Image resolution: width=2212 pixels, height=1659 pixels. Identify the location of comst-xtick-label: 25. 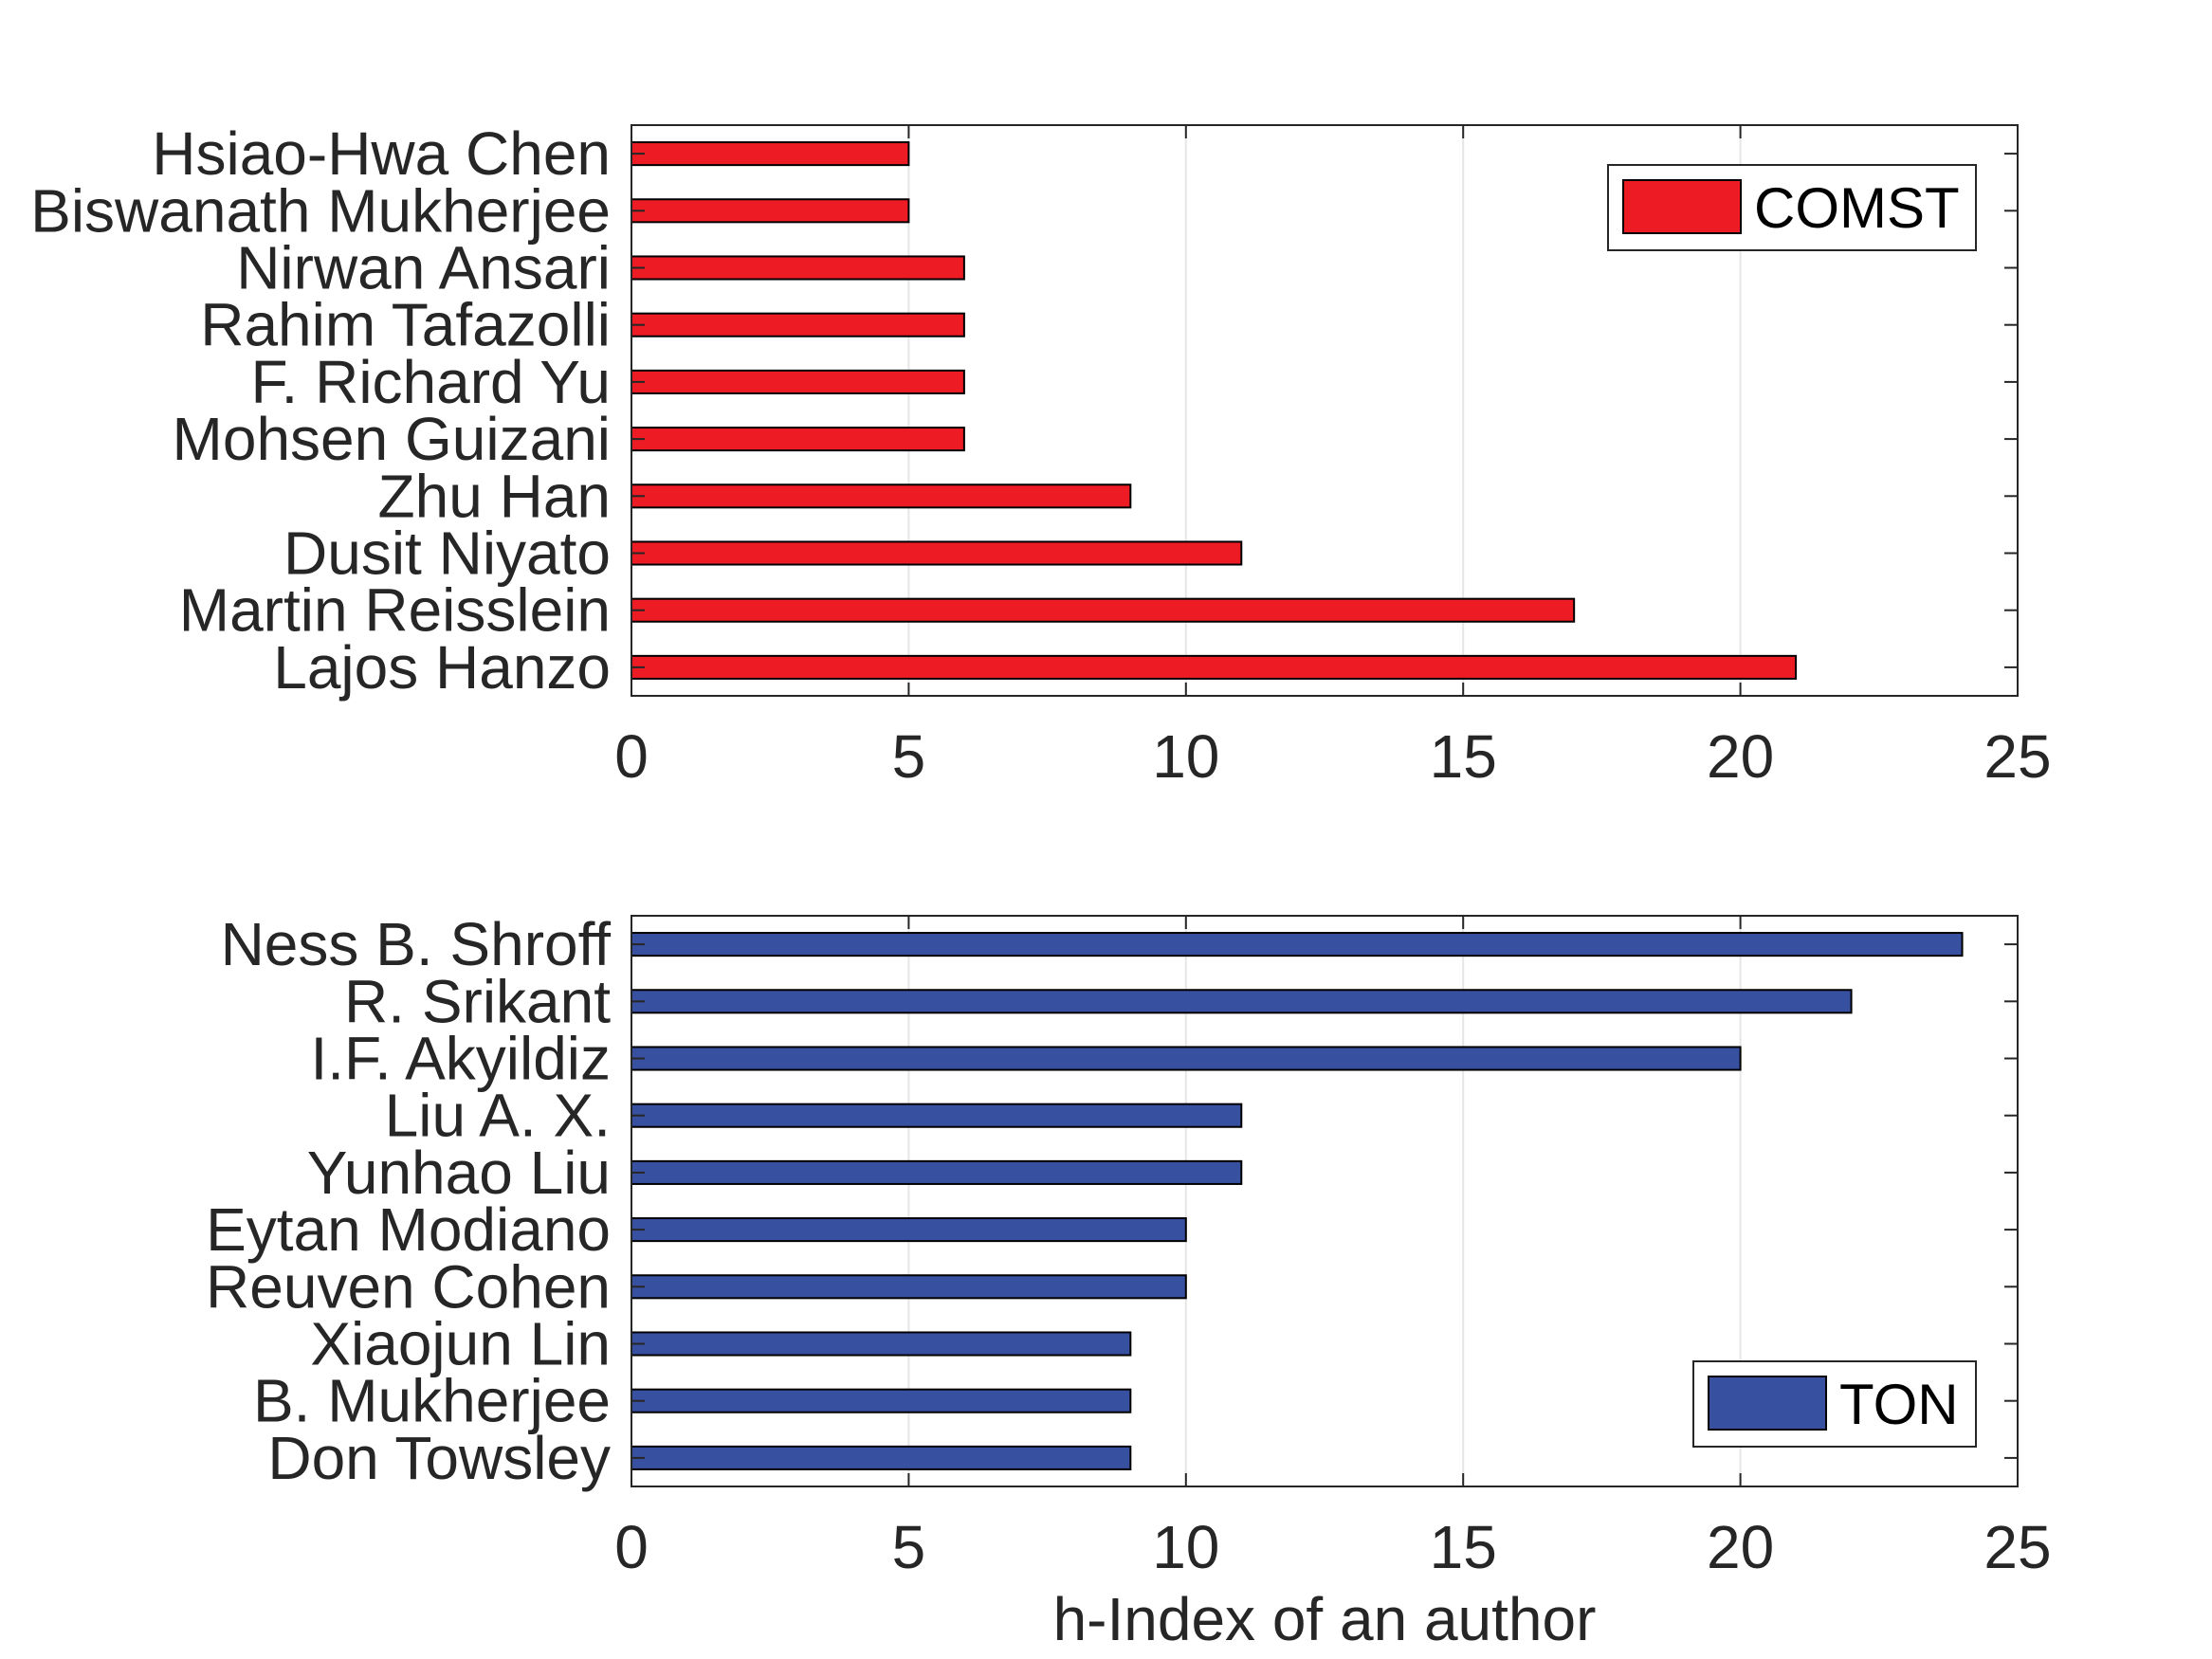
(2017, 756).